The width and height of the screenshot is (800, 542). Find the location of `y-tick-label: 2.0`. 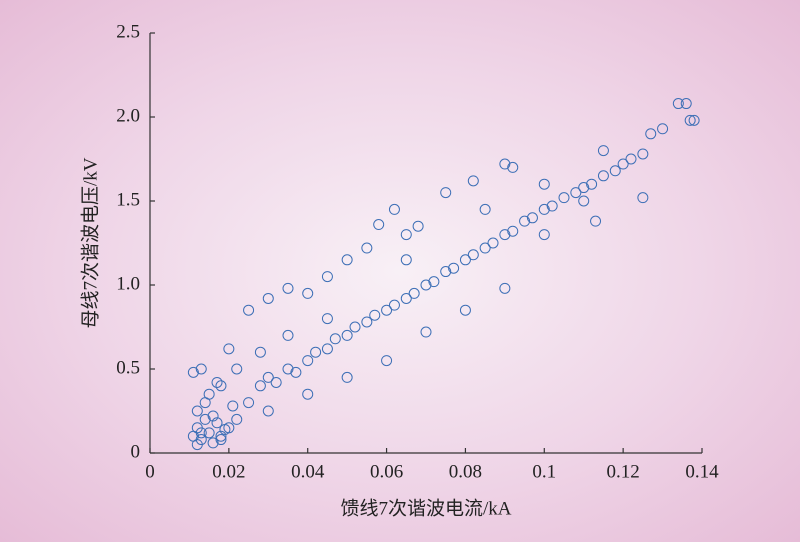

y-tick-label: 2.0 is located at coordinates (128, 115).